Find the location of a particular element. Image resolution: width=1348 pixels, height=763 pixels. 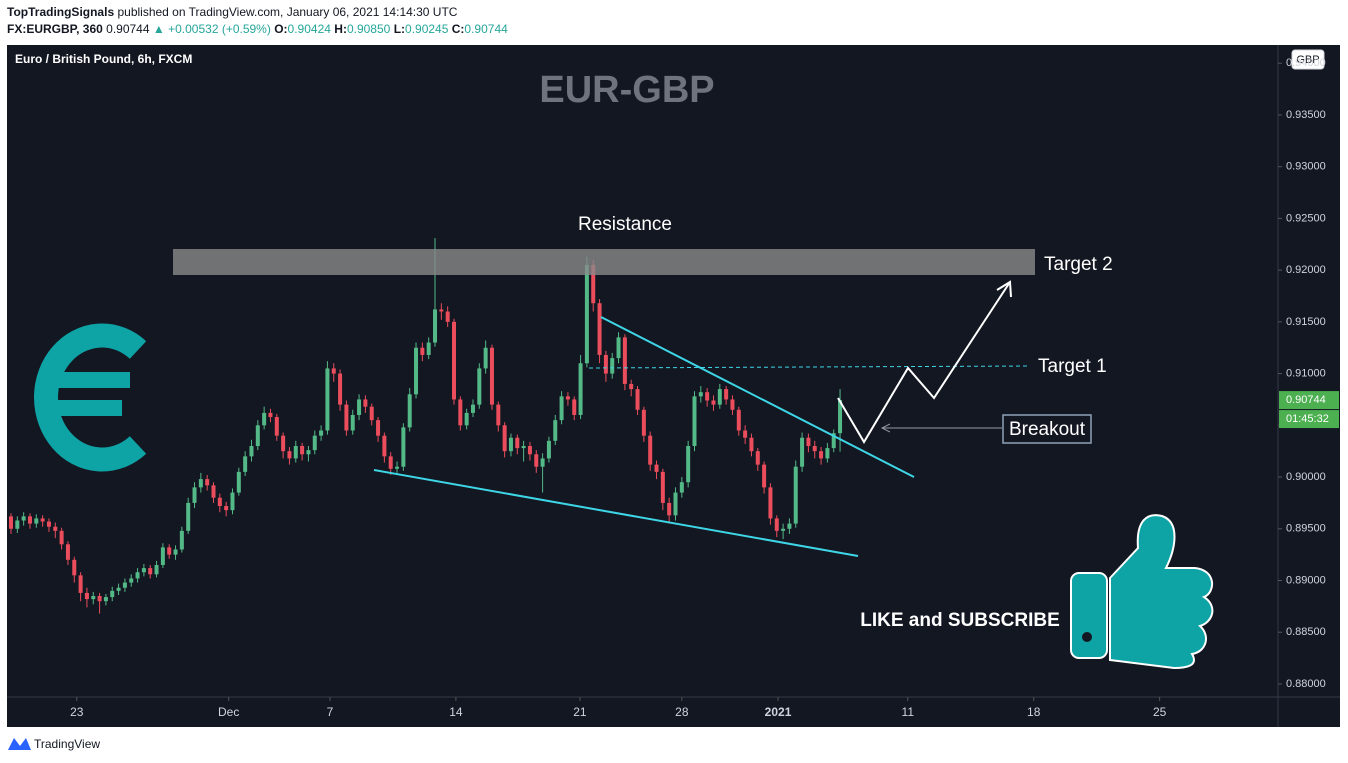

y-tick-label: 0.91500 is located at coordinates (1306, 322).